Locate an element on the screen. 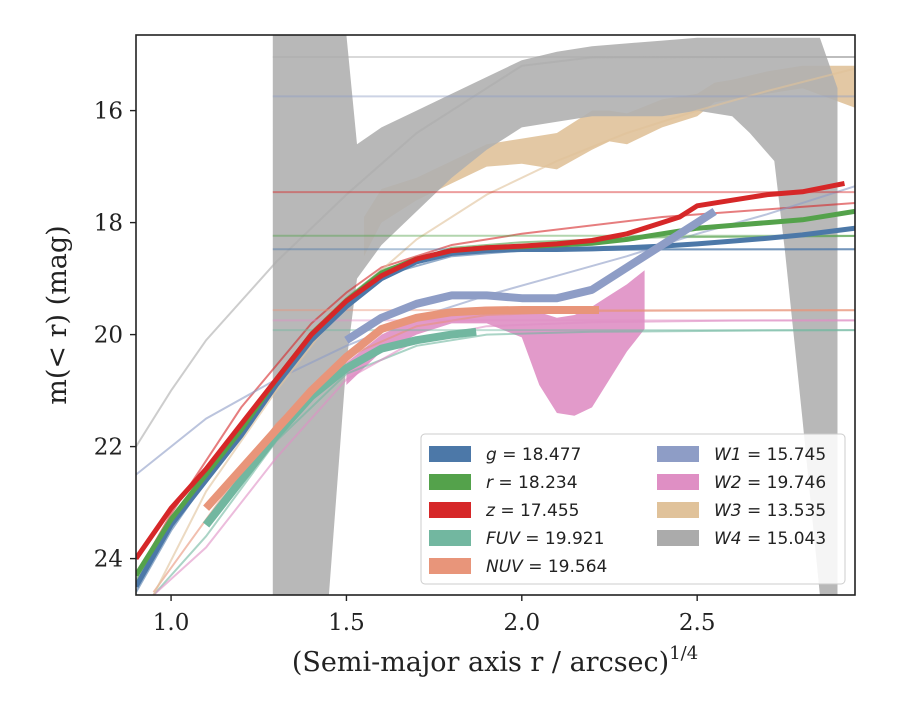 This screenshot has width=900, height=705. legend-label-z: z = 17.455 is located at coordinates (532, 511).